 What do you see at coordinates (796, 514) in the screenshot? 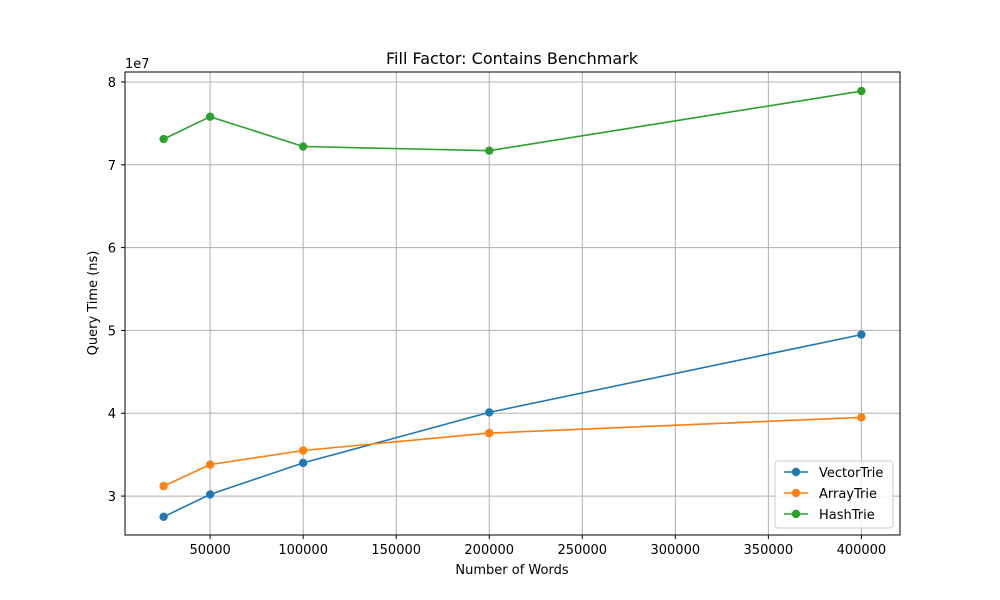
I see `legend-marker-hashtrie` at bounding box center [796, 514].